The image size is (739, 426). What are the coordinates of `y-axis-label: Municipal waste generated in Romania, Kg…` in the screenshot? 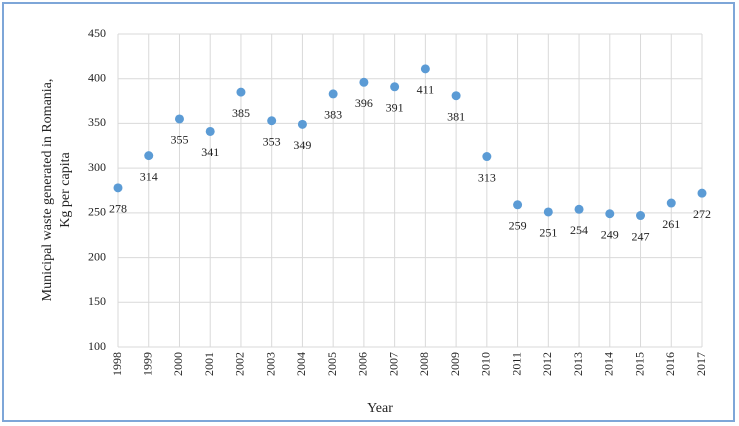 It's located at (56, 190).